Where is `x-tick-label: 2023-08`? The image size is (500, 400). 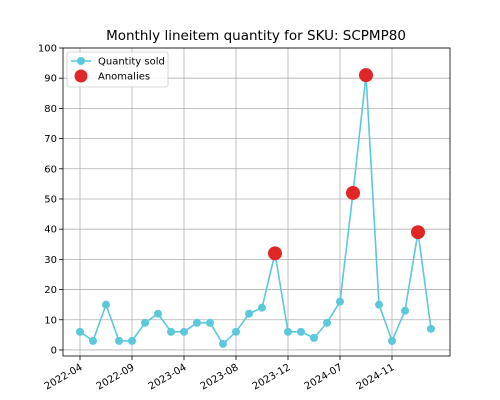 x-tick-label: 2023-08 is located at coordinates (220, 377).